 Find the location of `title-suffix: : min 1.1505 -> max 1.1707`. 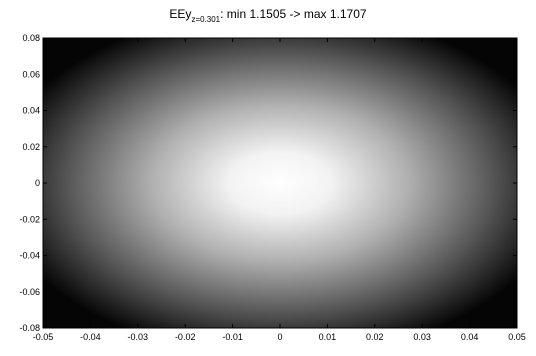

title-suffix: : min 1.1505 -> max 1.1707 is located at coordinates (293, 14).